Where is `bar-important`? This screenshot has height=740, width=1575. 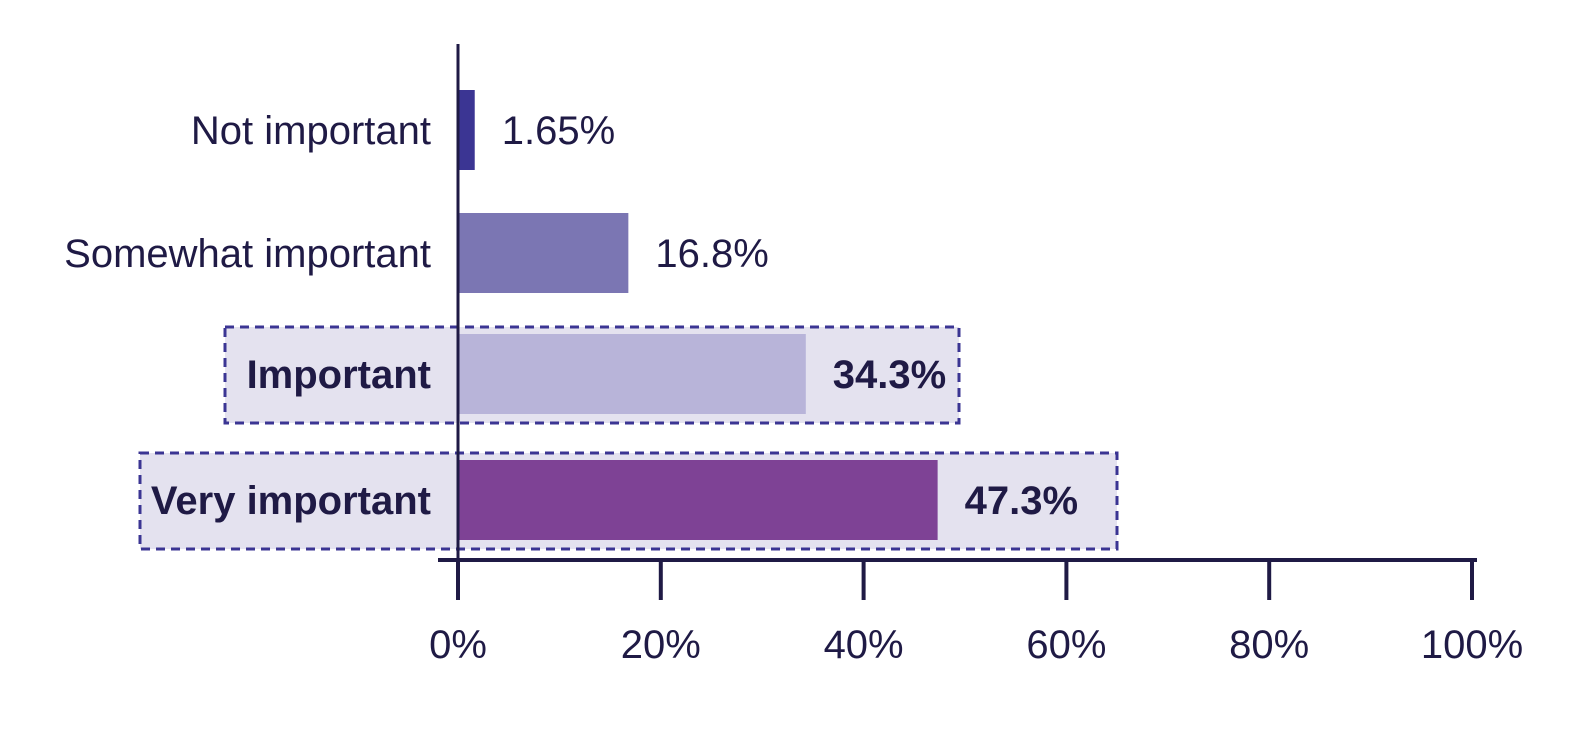 bar-important is located at coordinates (632, 374).